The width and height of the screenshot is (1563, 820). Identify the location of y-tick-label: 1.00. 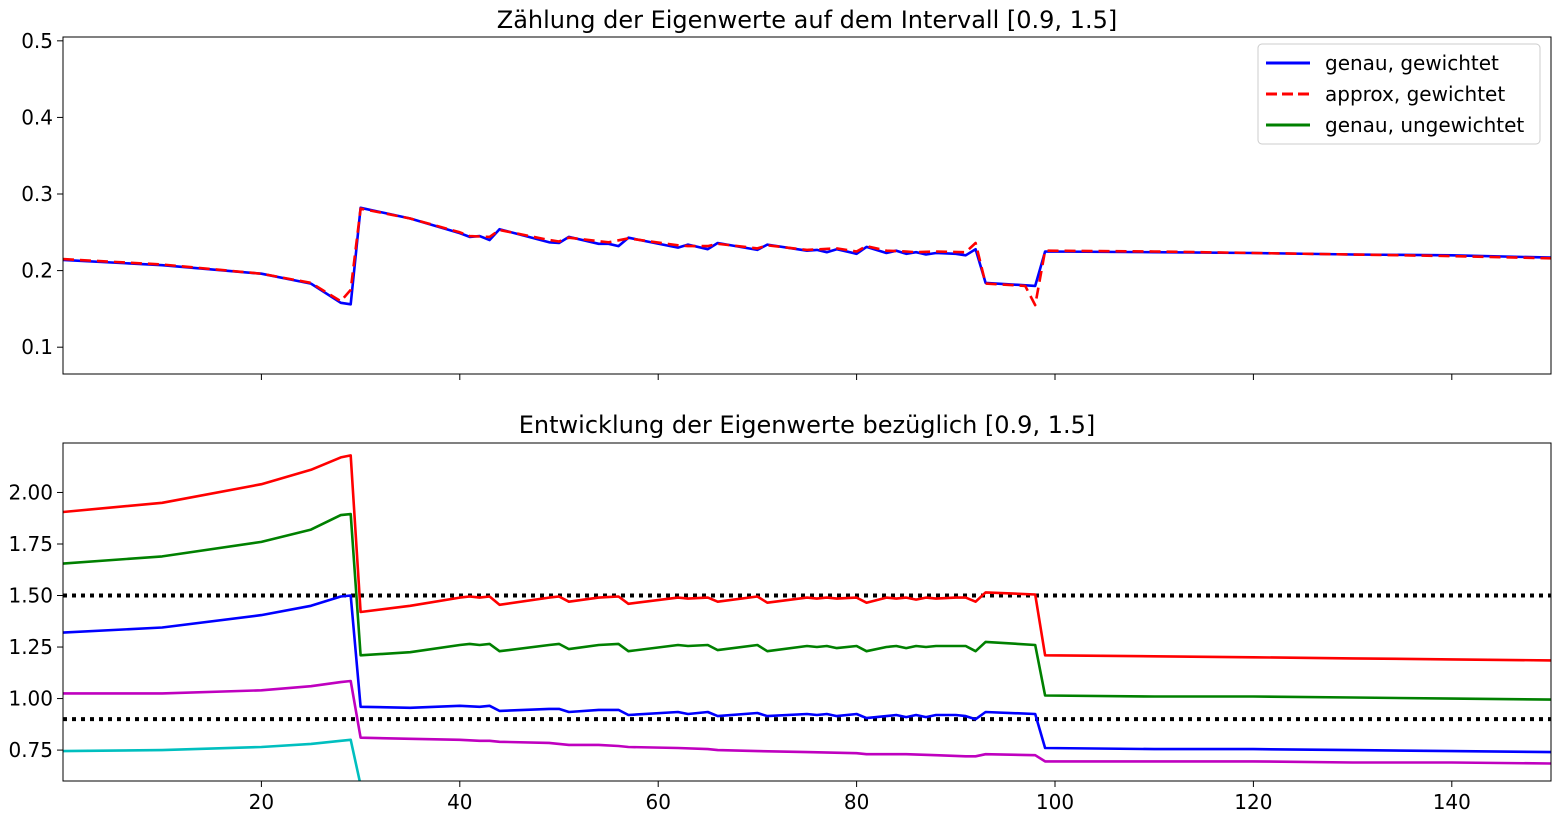
(30, 699).